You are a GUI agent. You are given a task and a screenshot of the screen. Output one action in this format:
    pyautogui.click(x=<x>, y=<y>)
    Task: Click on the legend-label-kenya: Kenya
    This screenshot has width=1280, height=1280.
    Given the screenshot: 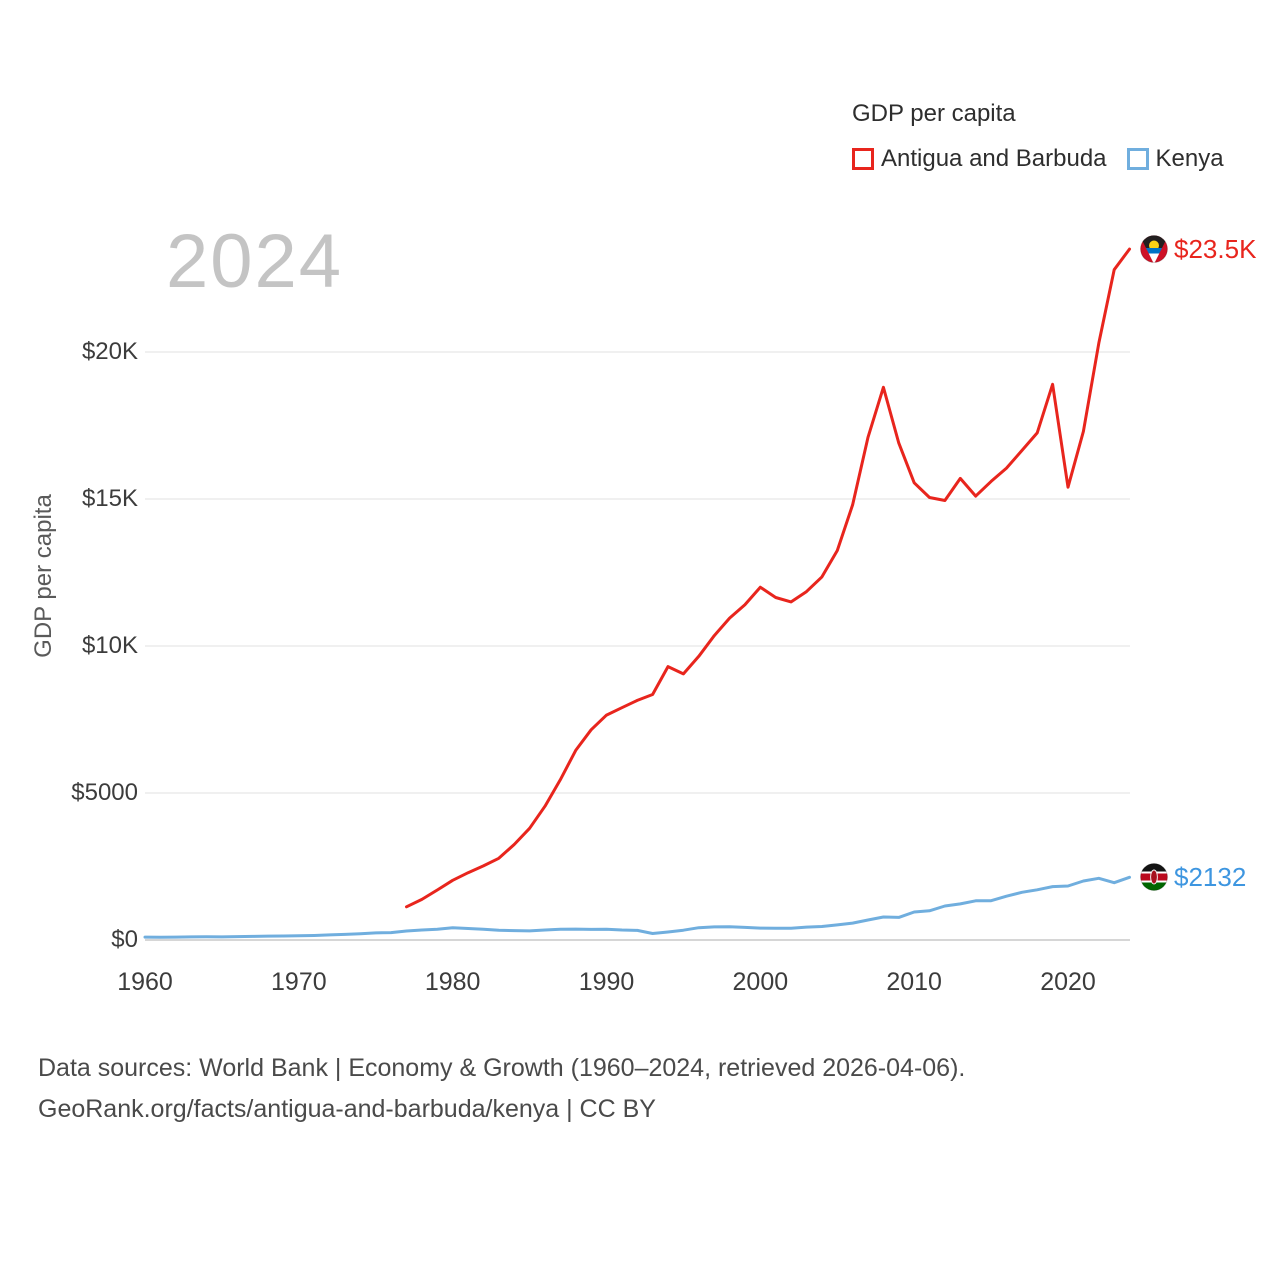 What is the action you would take?
    pyautogui.click(x=1189, y=158)
    